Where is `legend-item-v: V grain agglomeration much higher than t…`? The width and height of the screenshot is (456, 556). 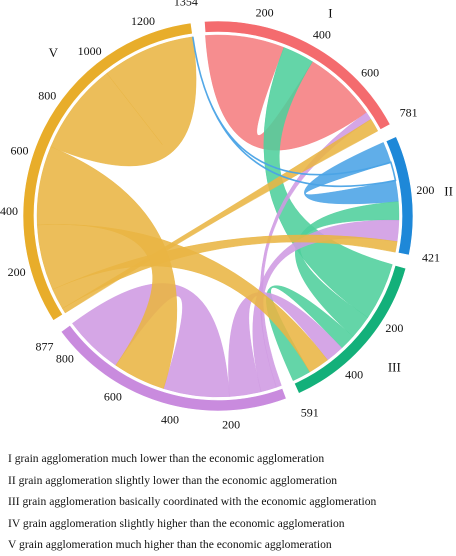 legend-item-v: V grain agglomeration much higher than t… is located at coordinates (170, 544).